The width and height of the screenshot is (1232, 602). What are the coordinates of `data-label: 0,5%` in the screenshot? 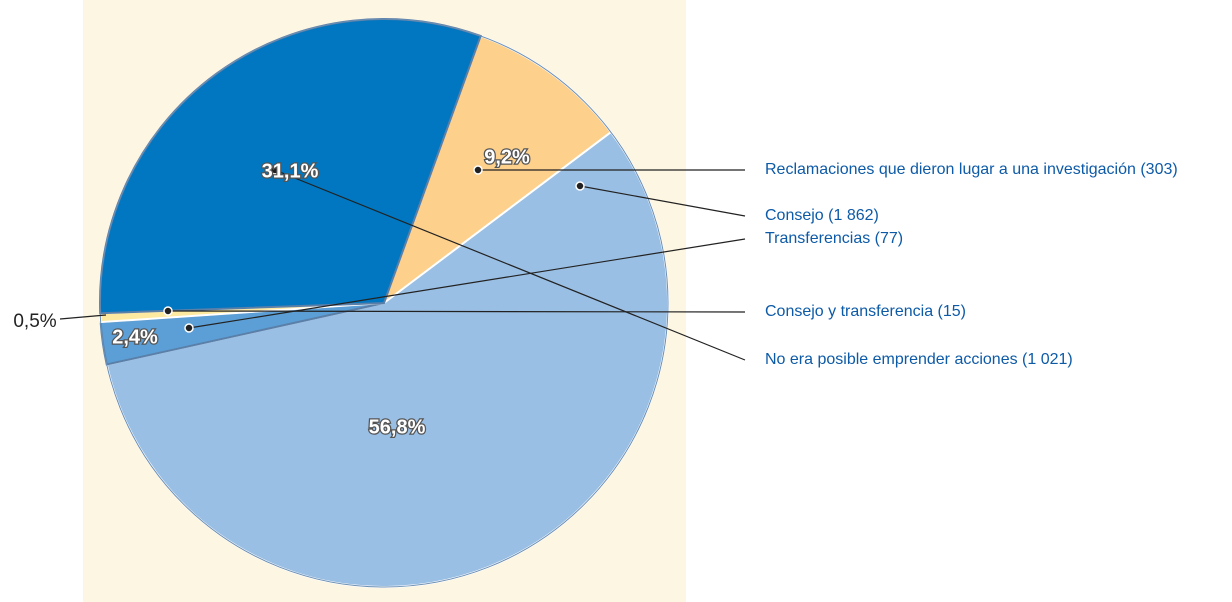 It's located at (34, 321).